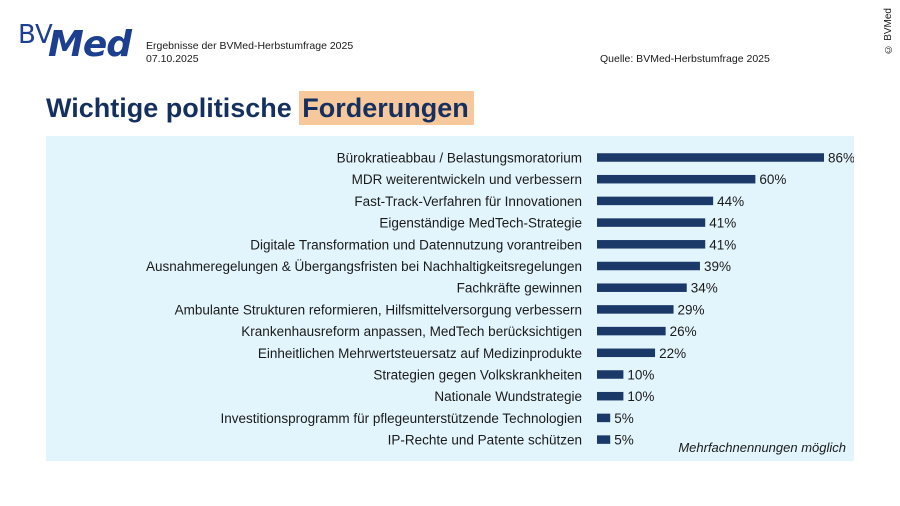 The image size is (900, 506). What do you see at coordinates (386, 108) in the screenshot?
I see `title-highlight: Forderungen` at bounding box center [386, 108].